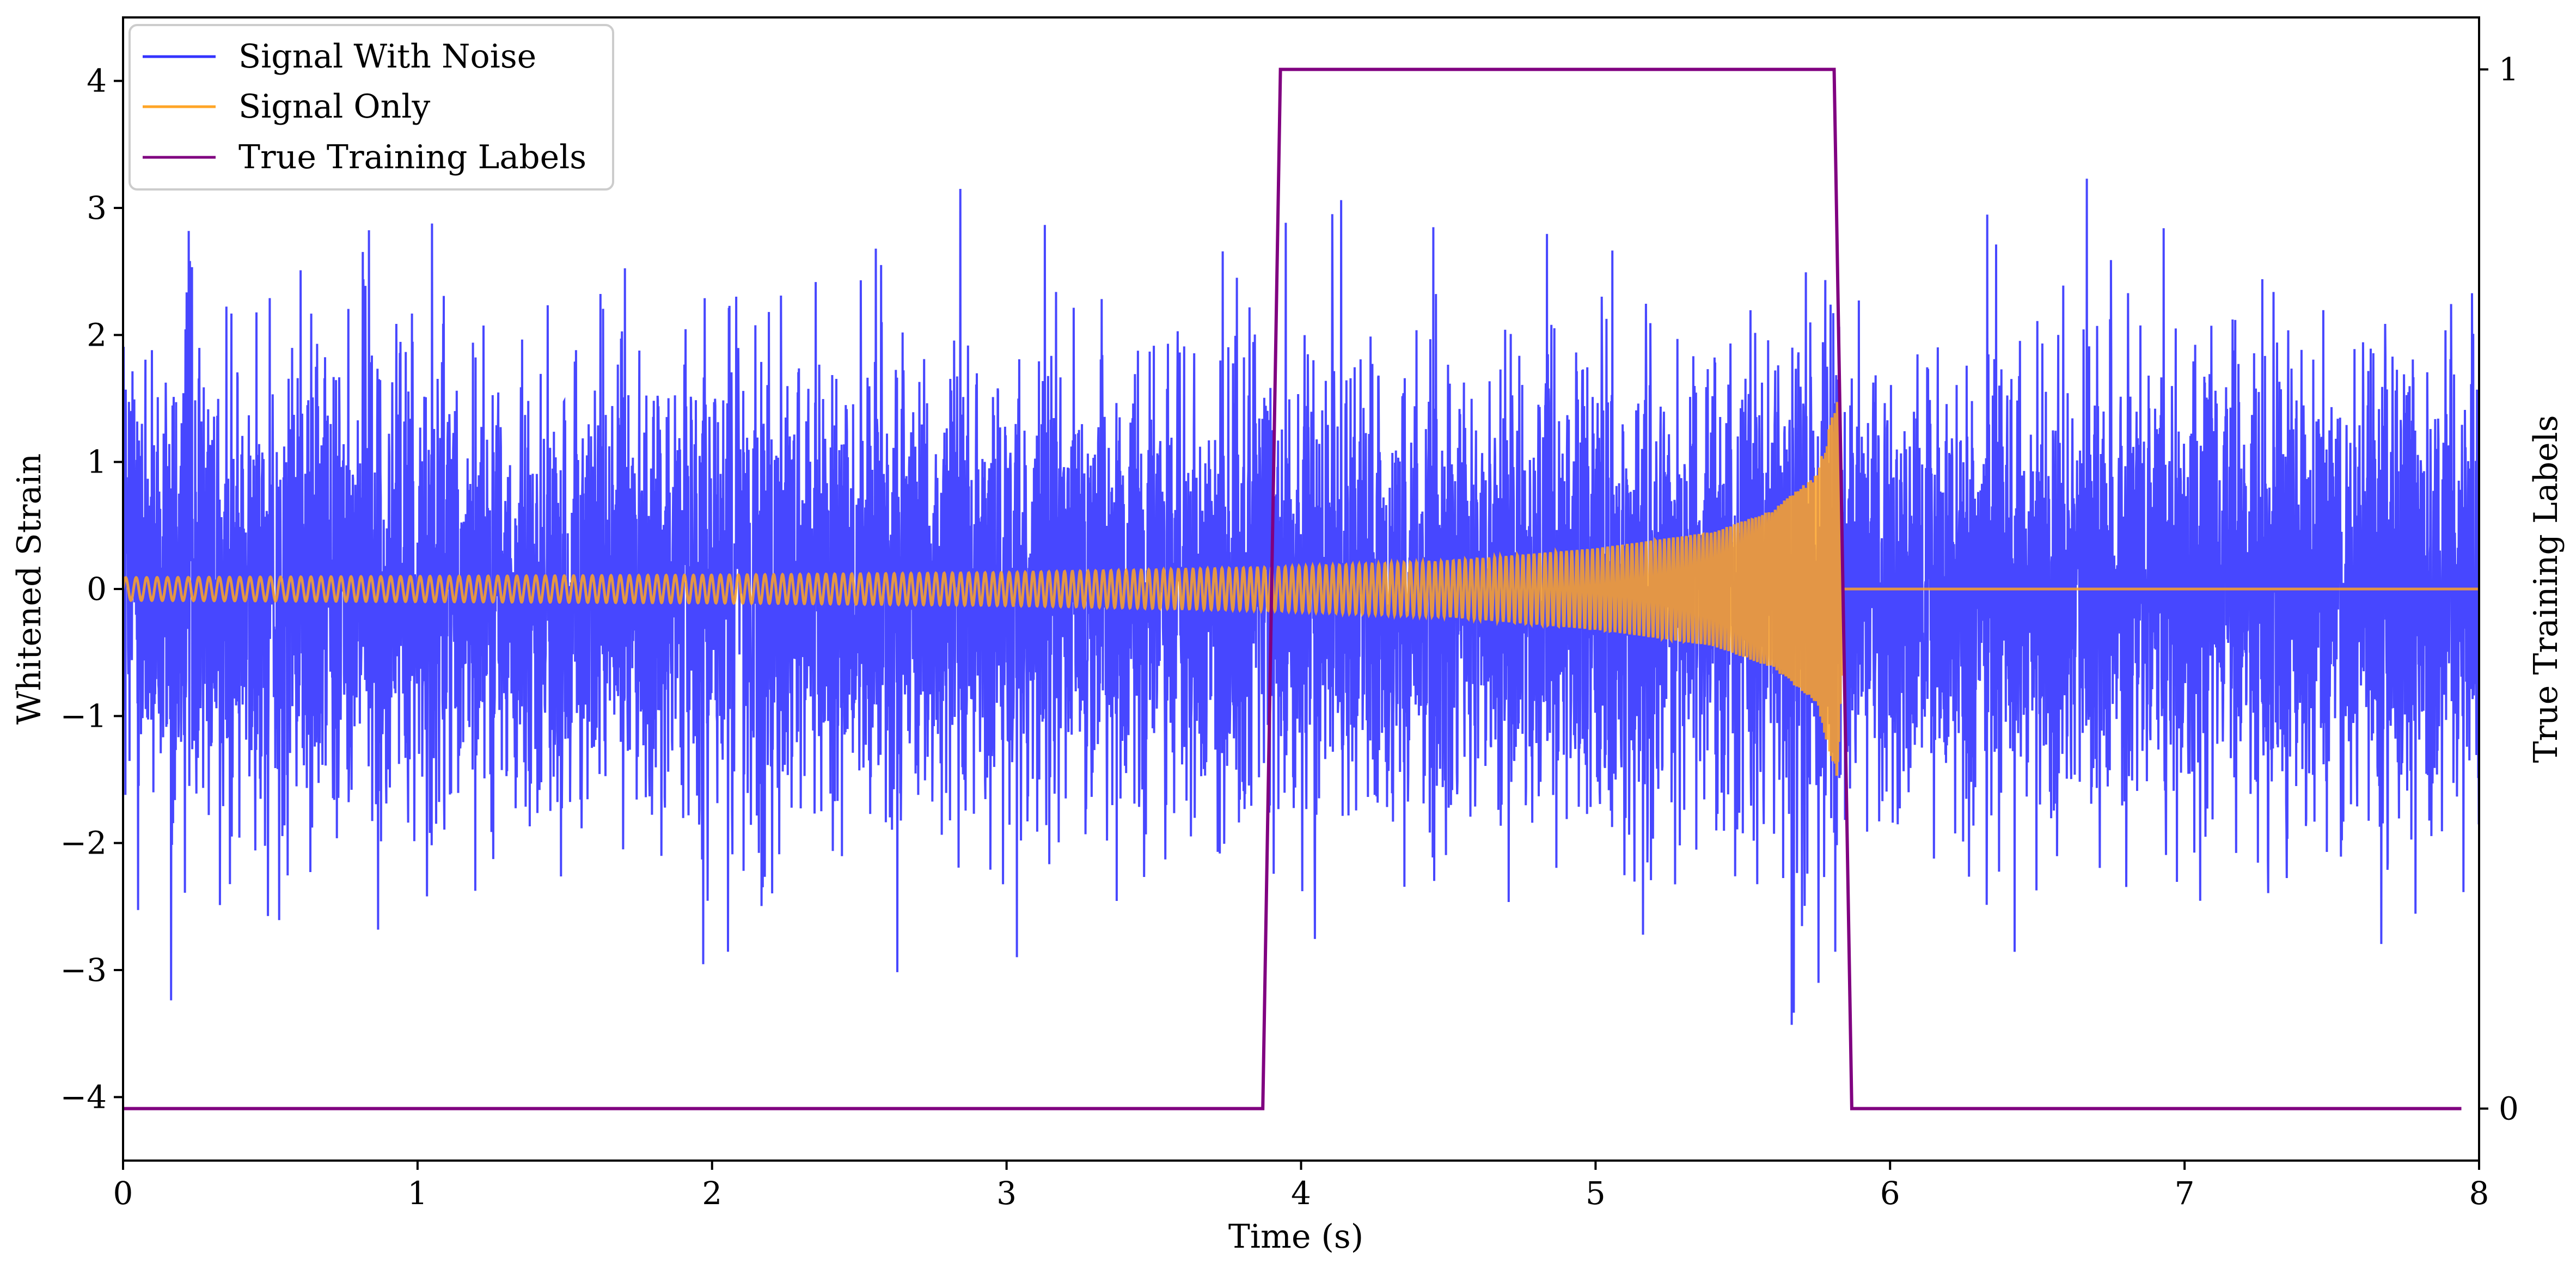 The width and height of the screenshot is (2576, 1270). What do you see at coordinates (97, 207) in the screenshot?
I see `y-tick-label: 3` at bounding box center [97, 207].